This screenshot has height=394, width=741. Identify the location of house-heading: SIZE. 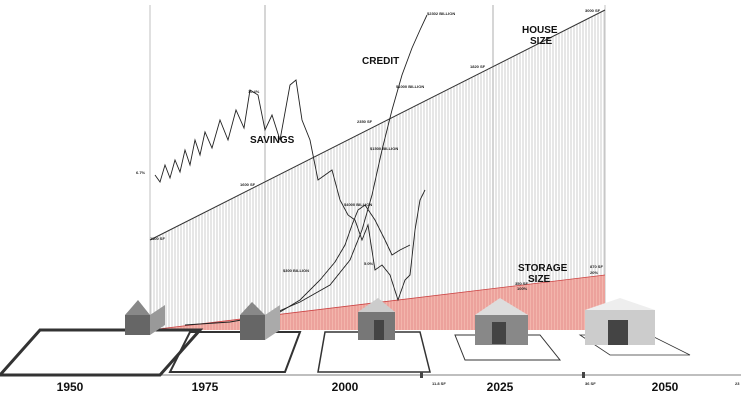
(541, 41).